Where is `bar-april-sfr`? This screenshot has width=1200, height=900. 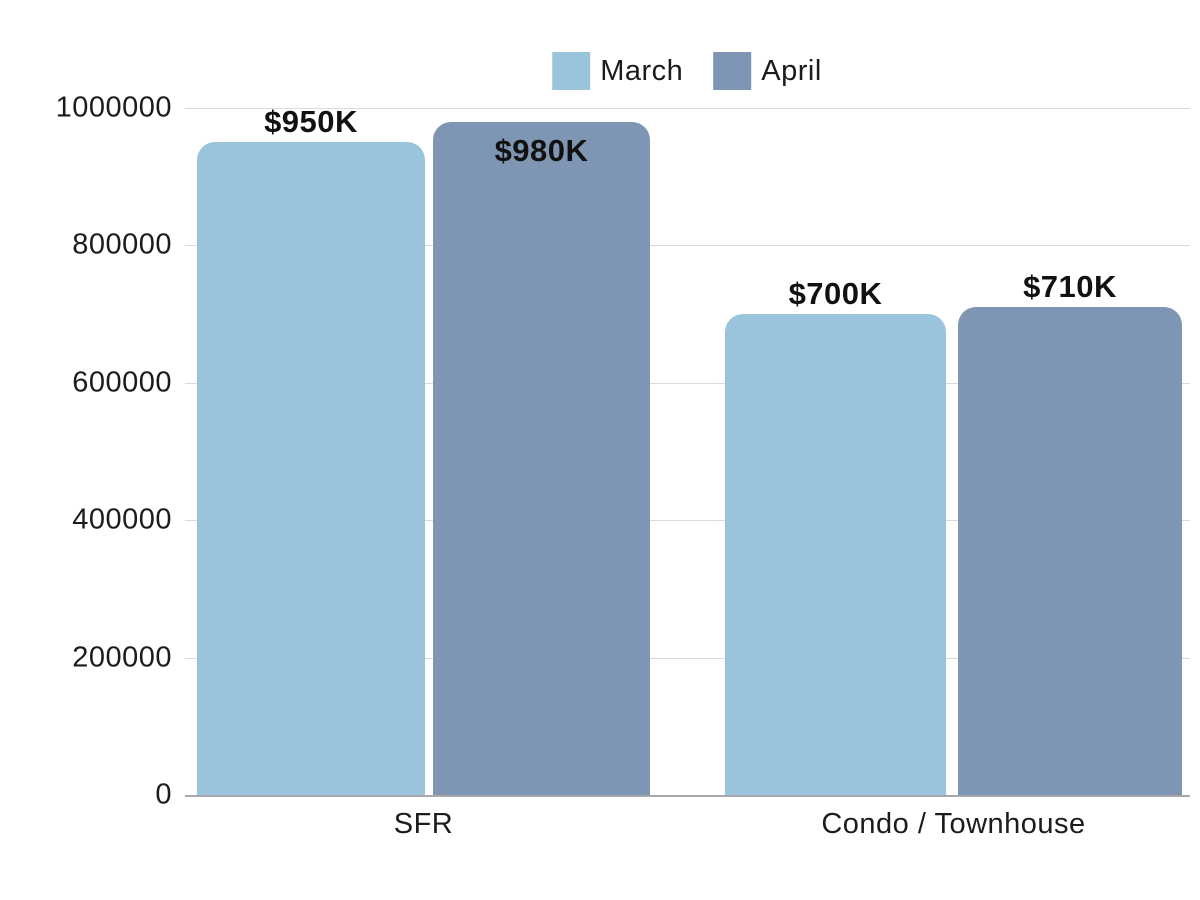
bar-april-sfr is located at coordinates (541, 458).